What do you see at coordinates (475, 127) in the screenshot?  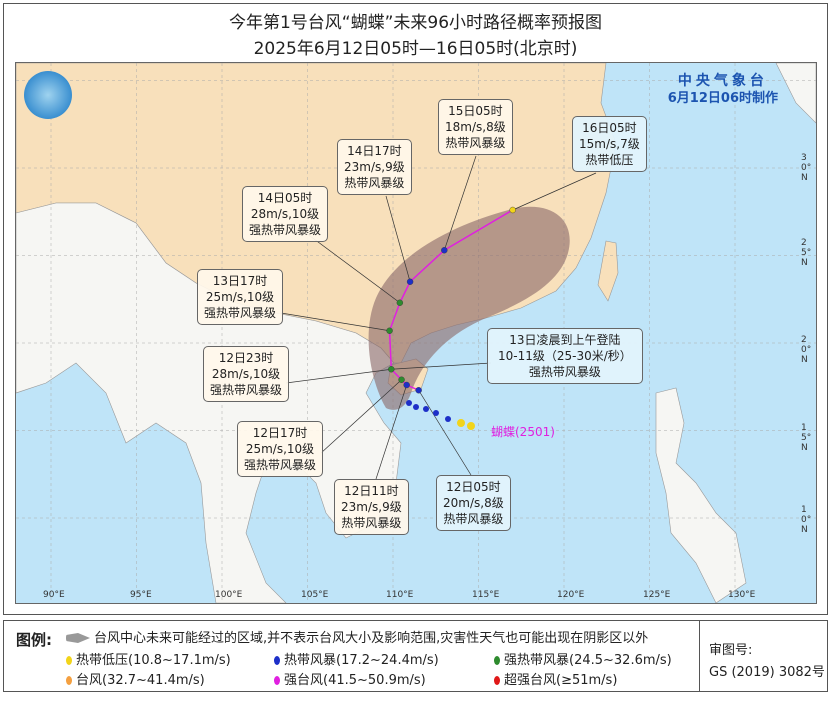 I see `label-15d05: 15日05时 18m/s,8级 热带风暴级` at bounding box center [475, 127].